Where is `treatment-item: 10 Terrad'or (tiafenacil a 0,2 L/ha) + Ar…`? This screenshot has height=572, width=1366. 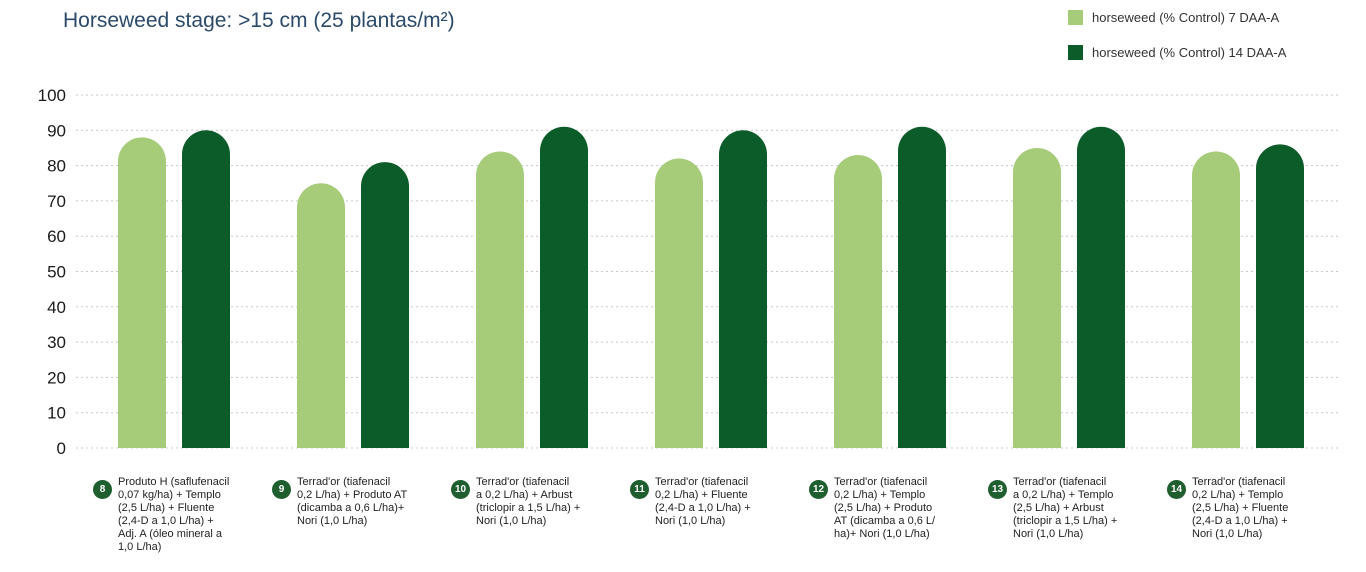
treatment-item: 10 Terrad'or (tiafenacil a 0,2 L/ha) + Ar… is located at coordinates (530, 502).